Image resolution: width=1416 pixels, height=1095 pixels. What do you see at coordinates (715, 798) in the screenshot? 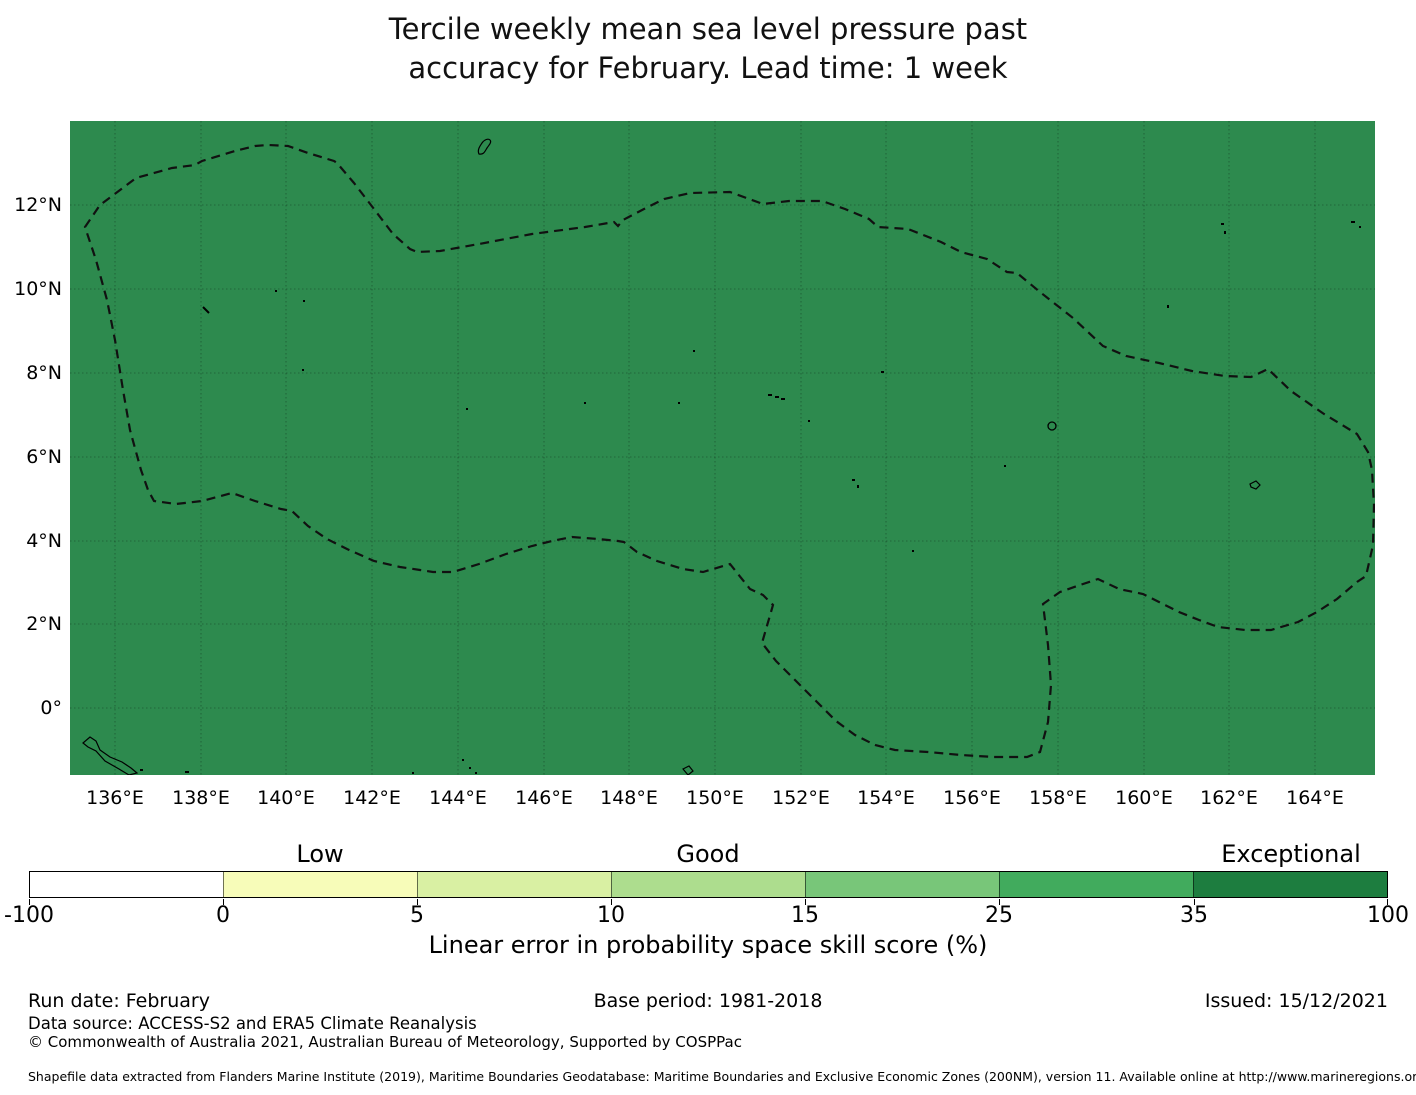
I see `xtick-150e: 150°E` at bounding box center [715, 798].